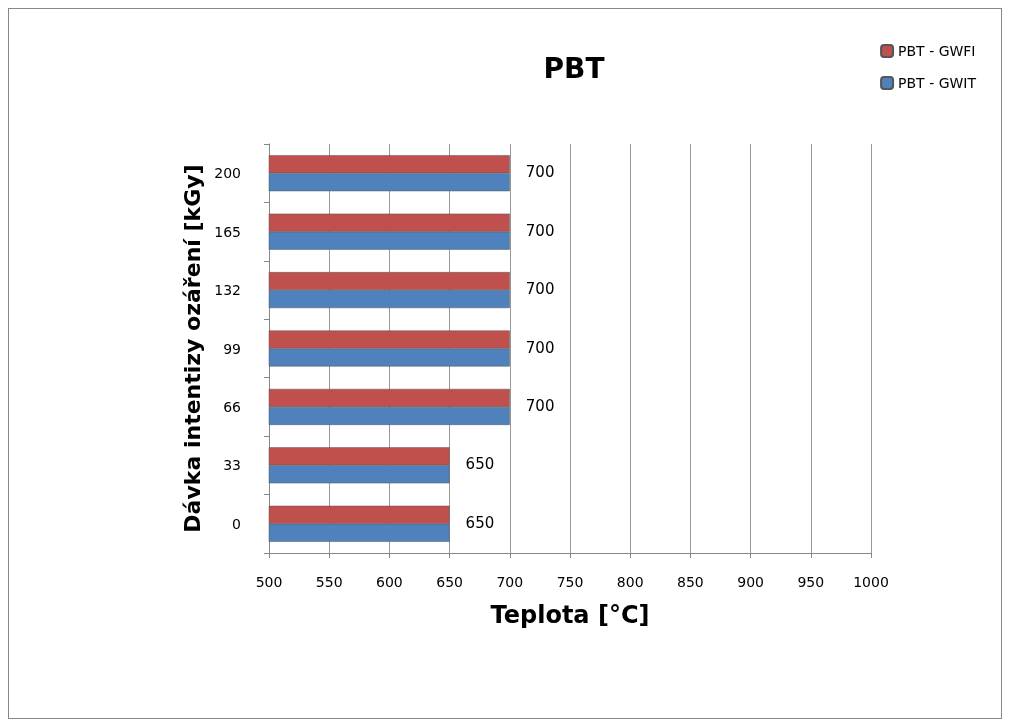 The width and height of the screenshot is (1010, 727). What do you see at coordinates (227, 173) in the screenshot?
I see `y-tick-label: 200` at bounding box center [227, 173].